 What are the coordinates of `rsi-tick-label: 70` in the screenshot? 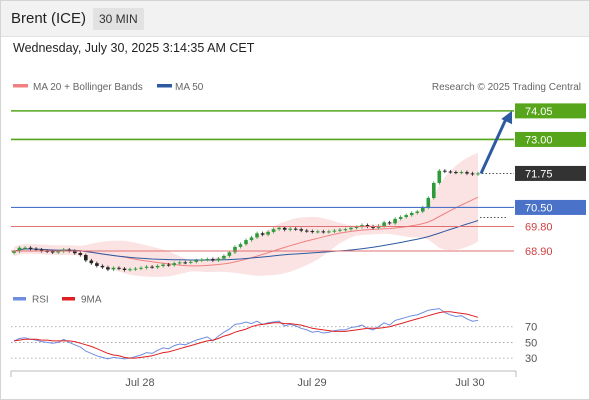 It's located at (531, 328).